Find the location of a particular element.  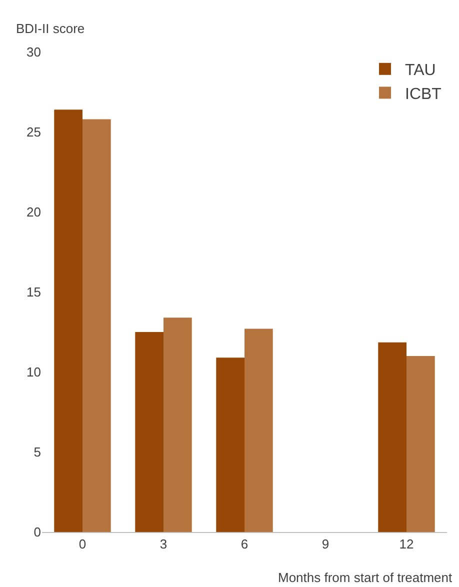

y-tick-label: 5 is located at coordinates (37, 452).